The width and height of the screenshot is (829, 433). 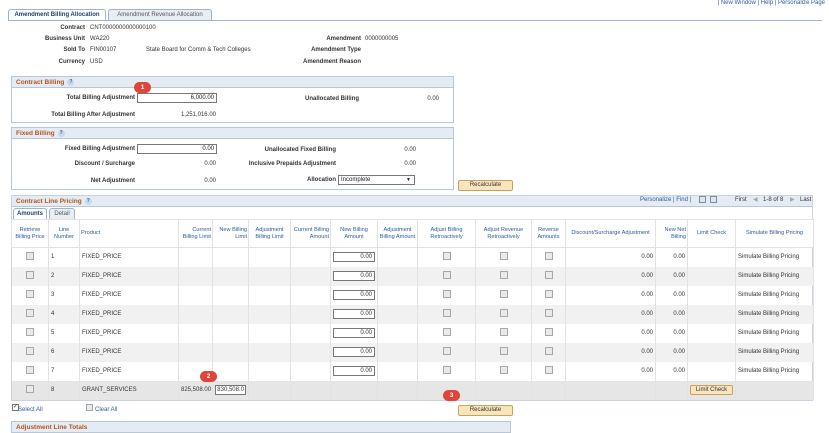 I want to click on adjustment-billing-limit, so click(x=269, y=314).